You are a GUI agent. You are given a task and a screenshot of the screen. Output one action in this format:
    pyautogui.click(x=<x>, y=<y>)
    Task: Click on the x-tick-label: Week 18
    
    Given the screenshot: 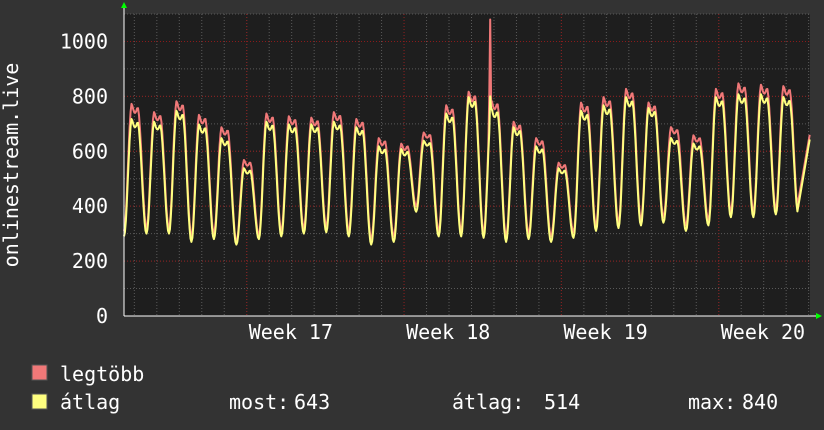 What is the action you would take?
    pyautogui.click(x=448, y=332)
    